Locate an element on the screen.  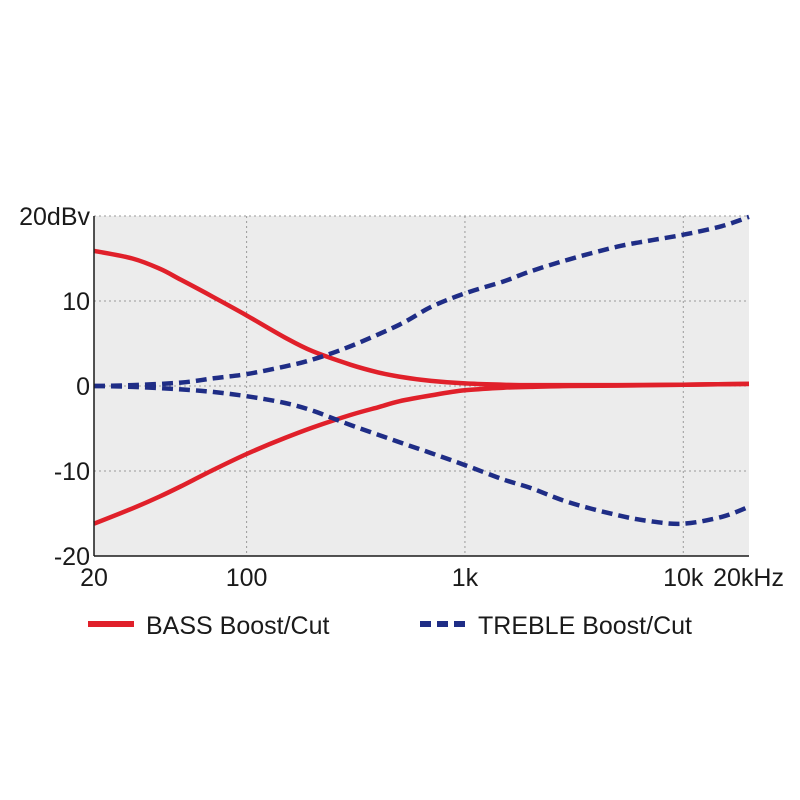
legend: BASS Boost/Cut TREBLE Boost/Cut is located at coordinates (390, 626).